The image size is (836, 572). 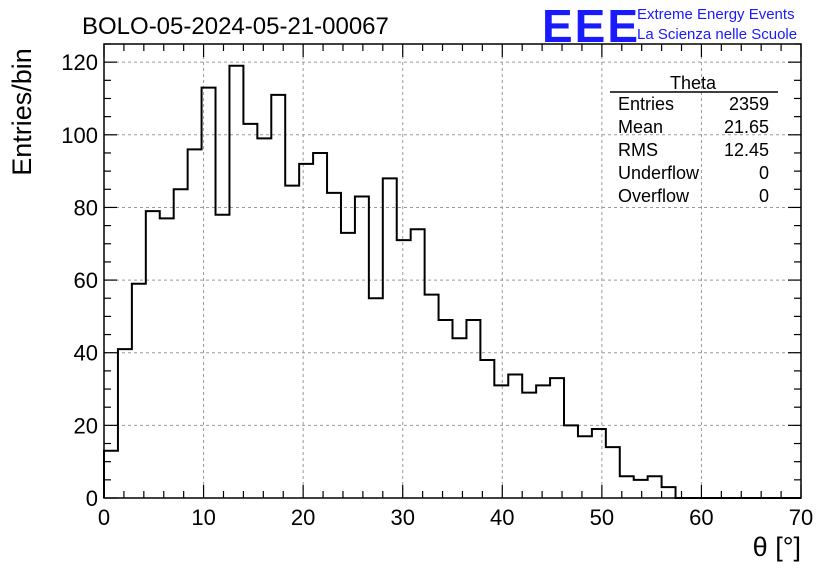 I want to click on stats-value: 12.45, so click(x=746, y=150).